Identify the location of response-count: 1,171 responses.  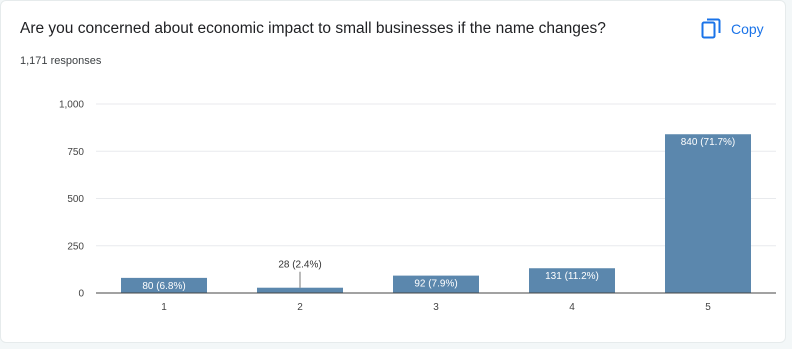
(61, 61).